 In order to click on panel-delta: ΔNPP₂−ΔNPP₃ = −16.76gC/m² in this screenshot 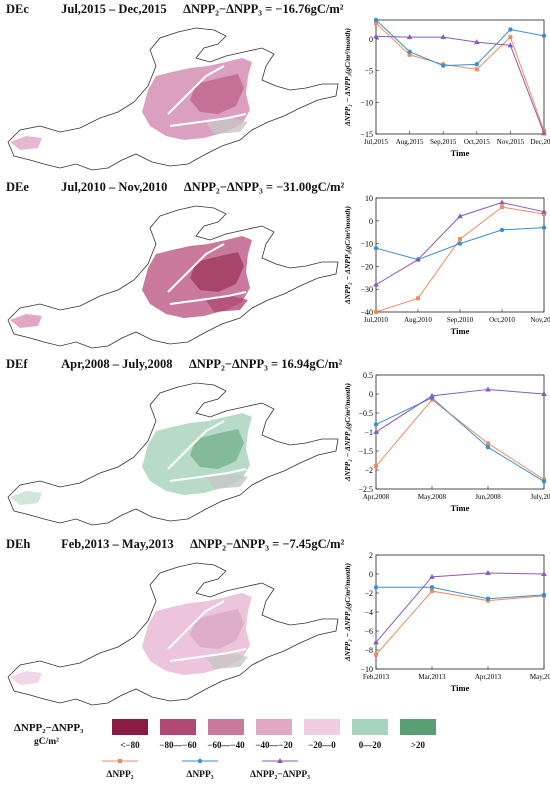, I will do `click(263, 9)`.